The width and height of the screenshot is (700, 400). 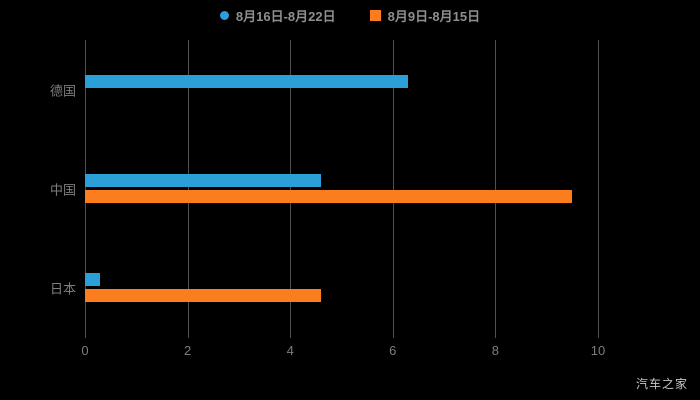 What do you see at coordinates (598, 350) in the screenshot?
I see `x-tick-label-10: 10` at bounding box center [598, 350].